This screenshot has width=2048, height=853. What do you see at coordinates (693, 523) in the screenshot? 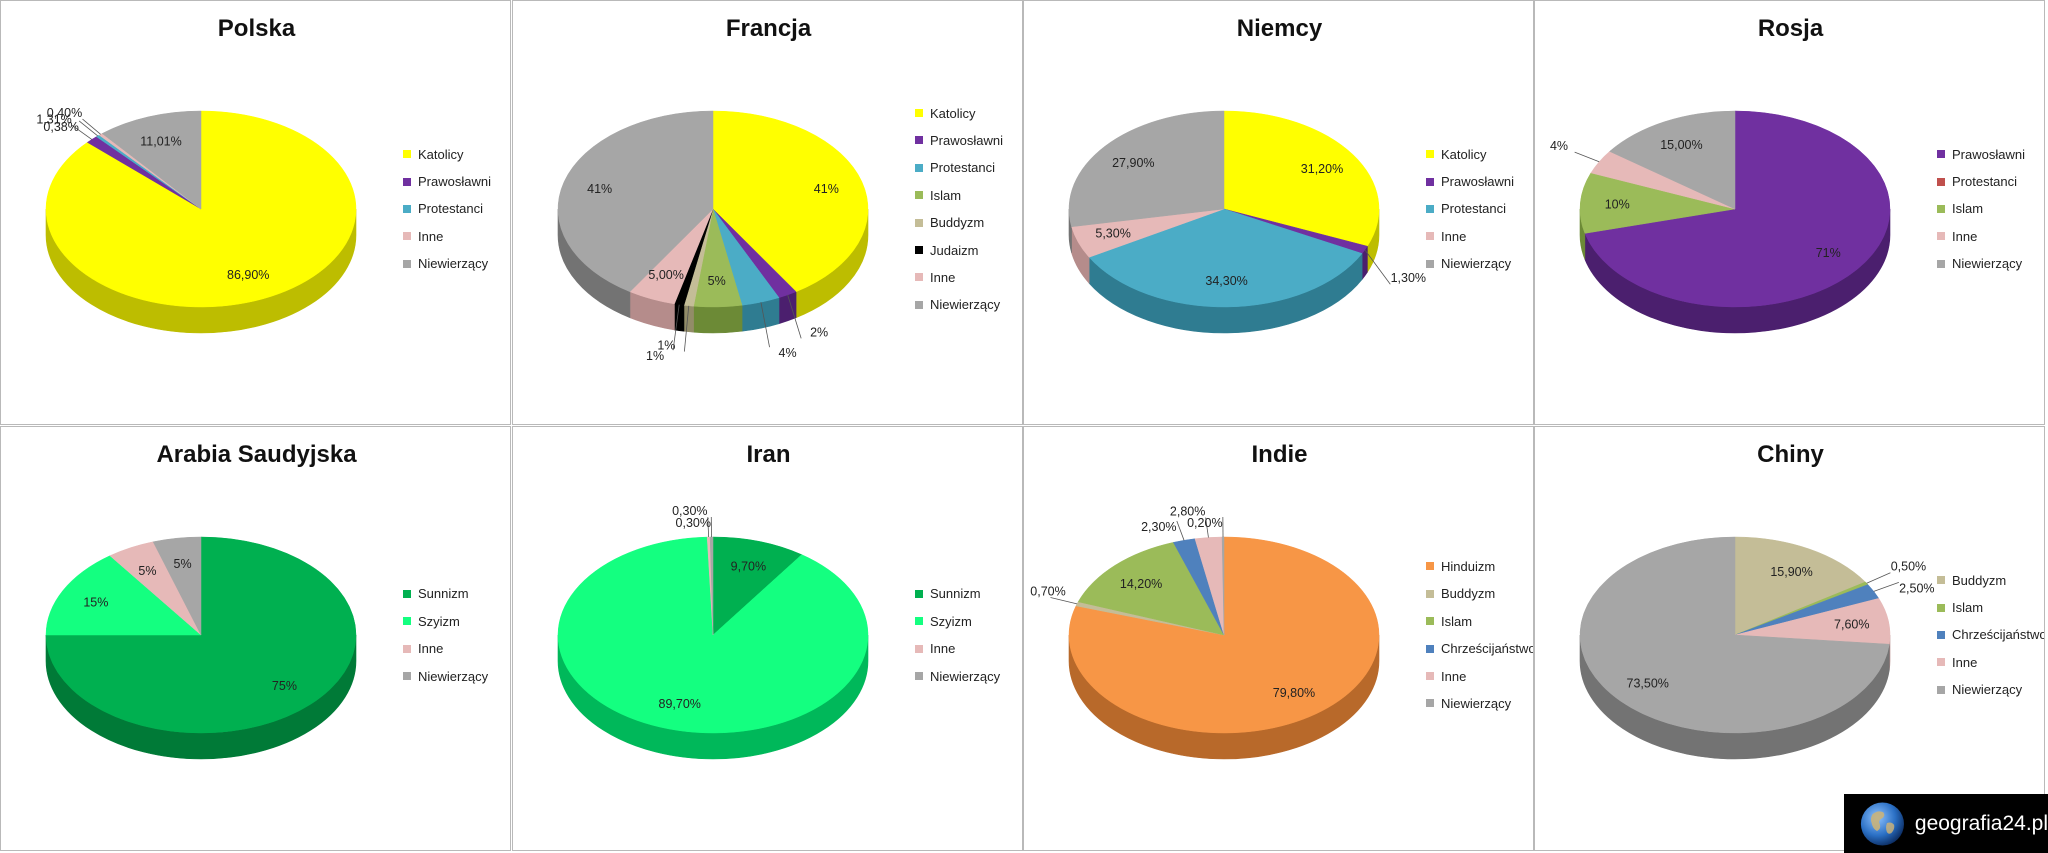
I see `data-label-niewierzacy: 0,30%` at bounding box center [693, 523].